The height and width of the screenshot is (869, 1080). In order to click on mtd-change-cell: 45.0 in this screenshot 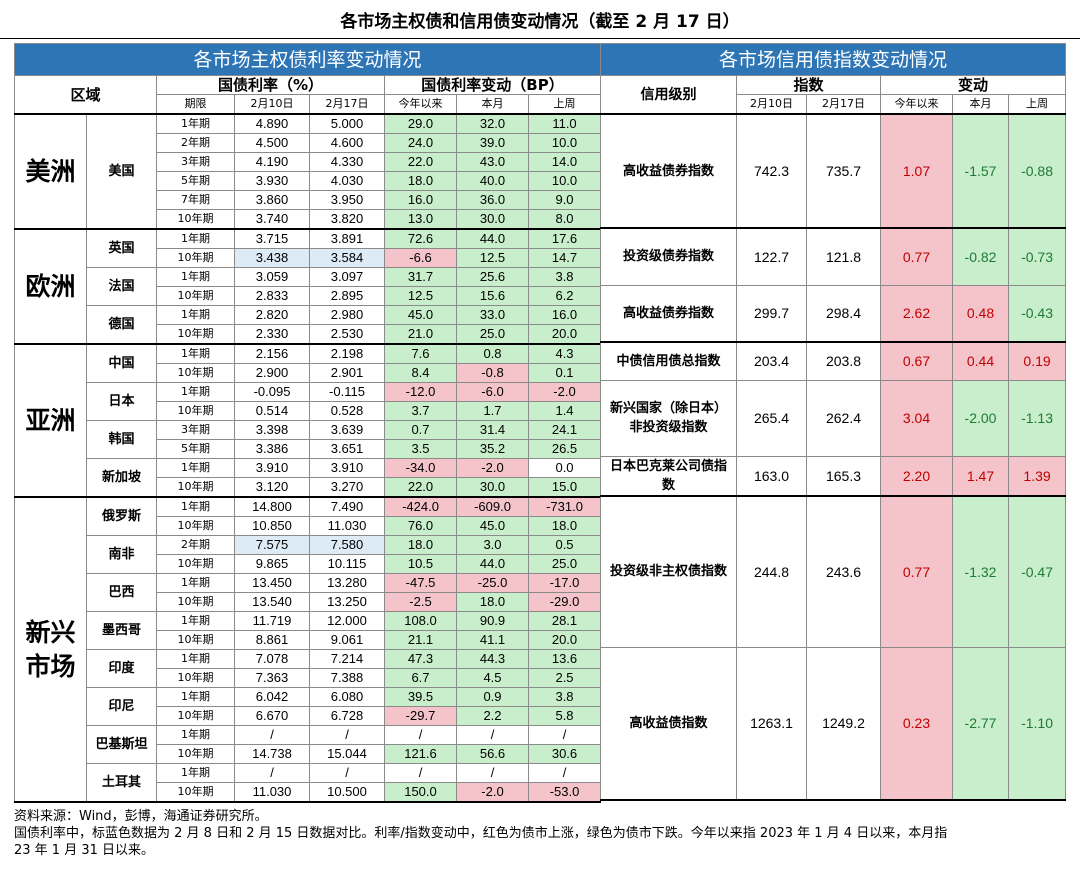, I will do `click(492, 526)`.